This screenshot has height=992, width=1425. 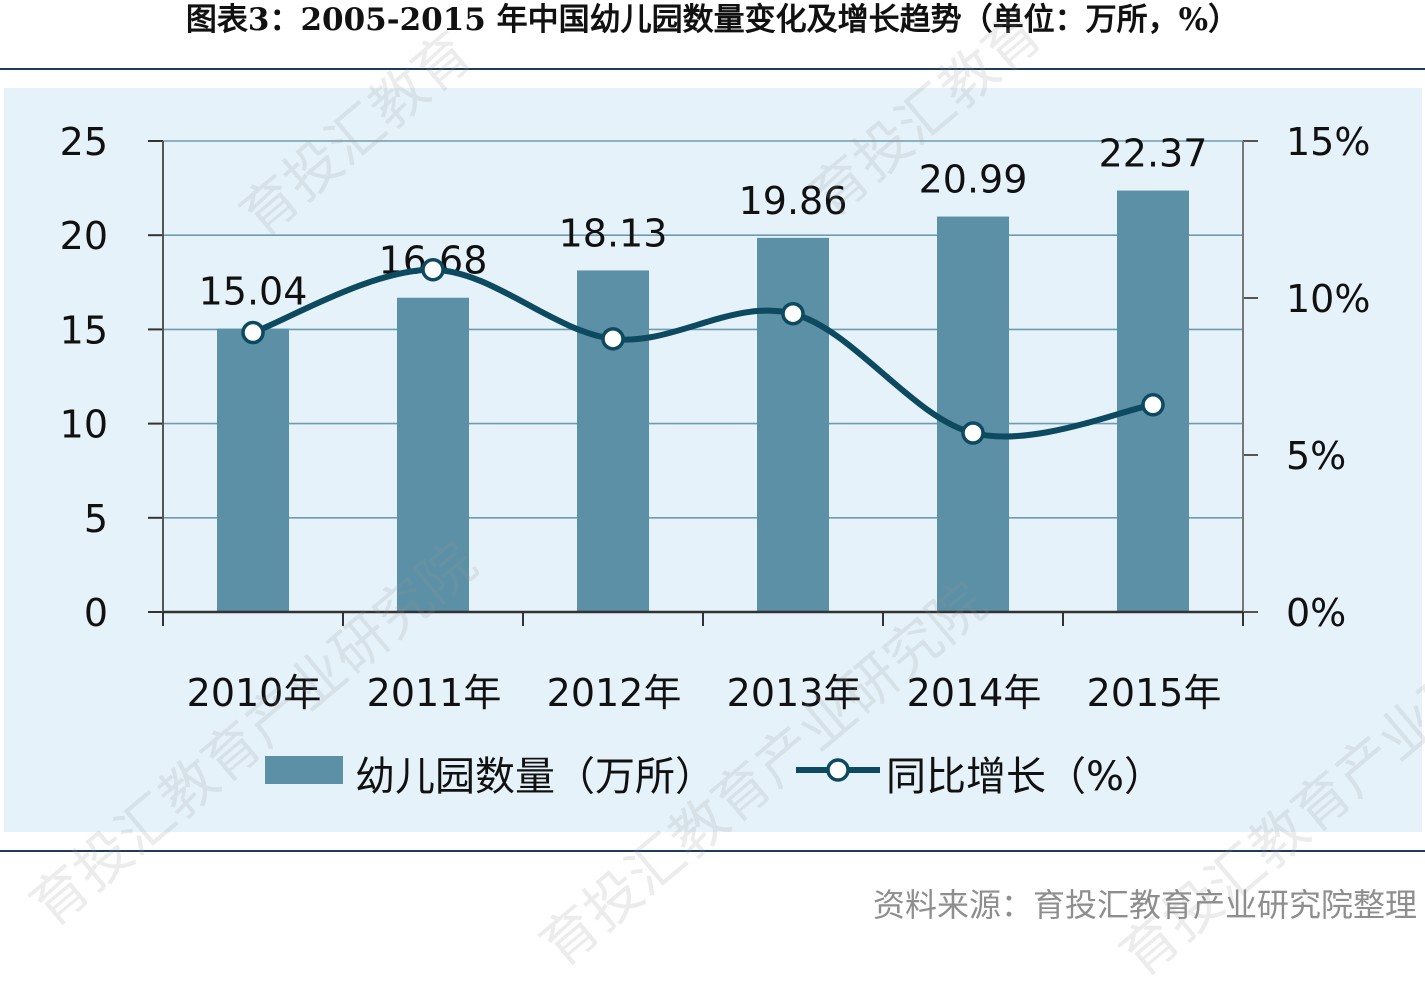 What do you see at coordinates (84, 236) in the screenshot?
I see `left-tick-label: 20` at bounding box center [84, 236].